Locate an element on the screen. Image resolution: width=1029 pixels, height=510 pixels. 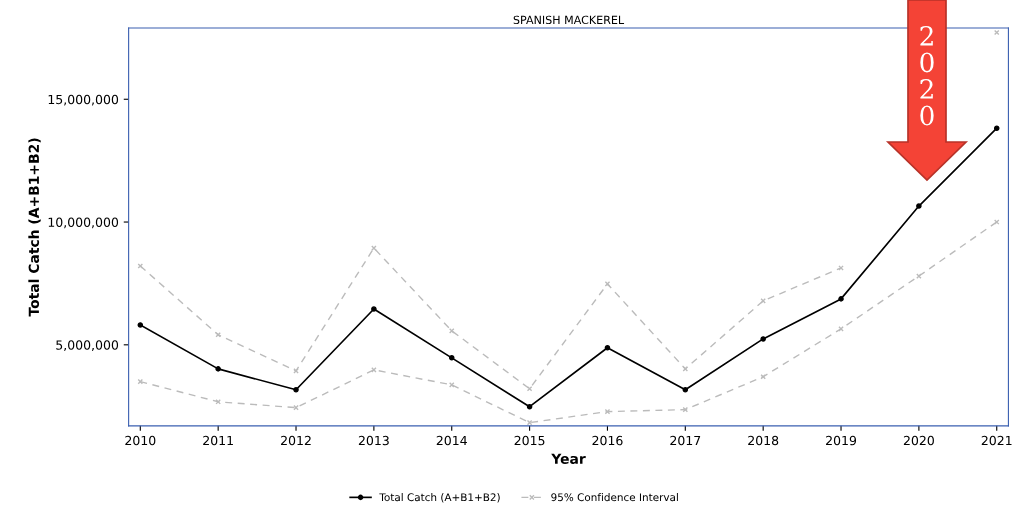
x-tick-label: 2020 is located at coordinates (918, 440).